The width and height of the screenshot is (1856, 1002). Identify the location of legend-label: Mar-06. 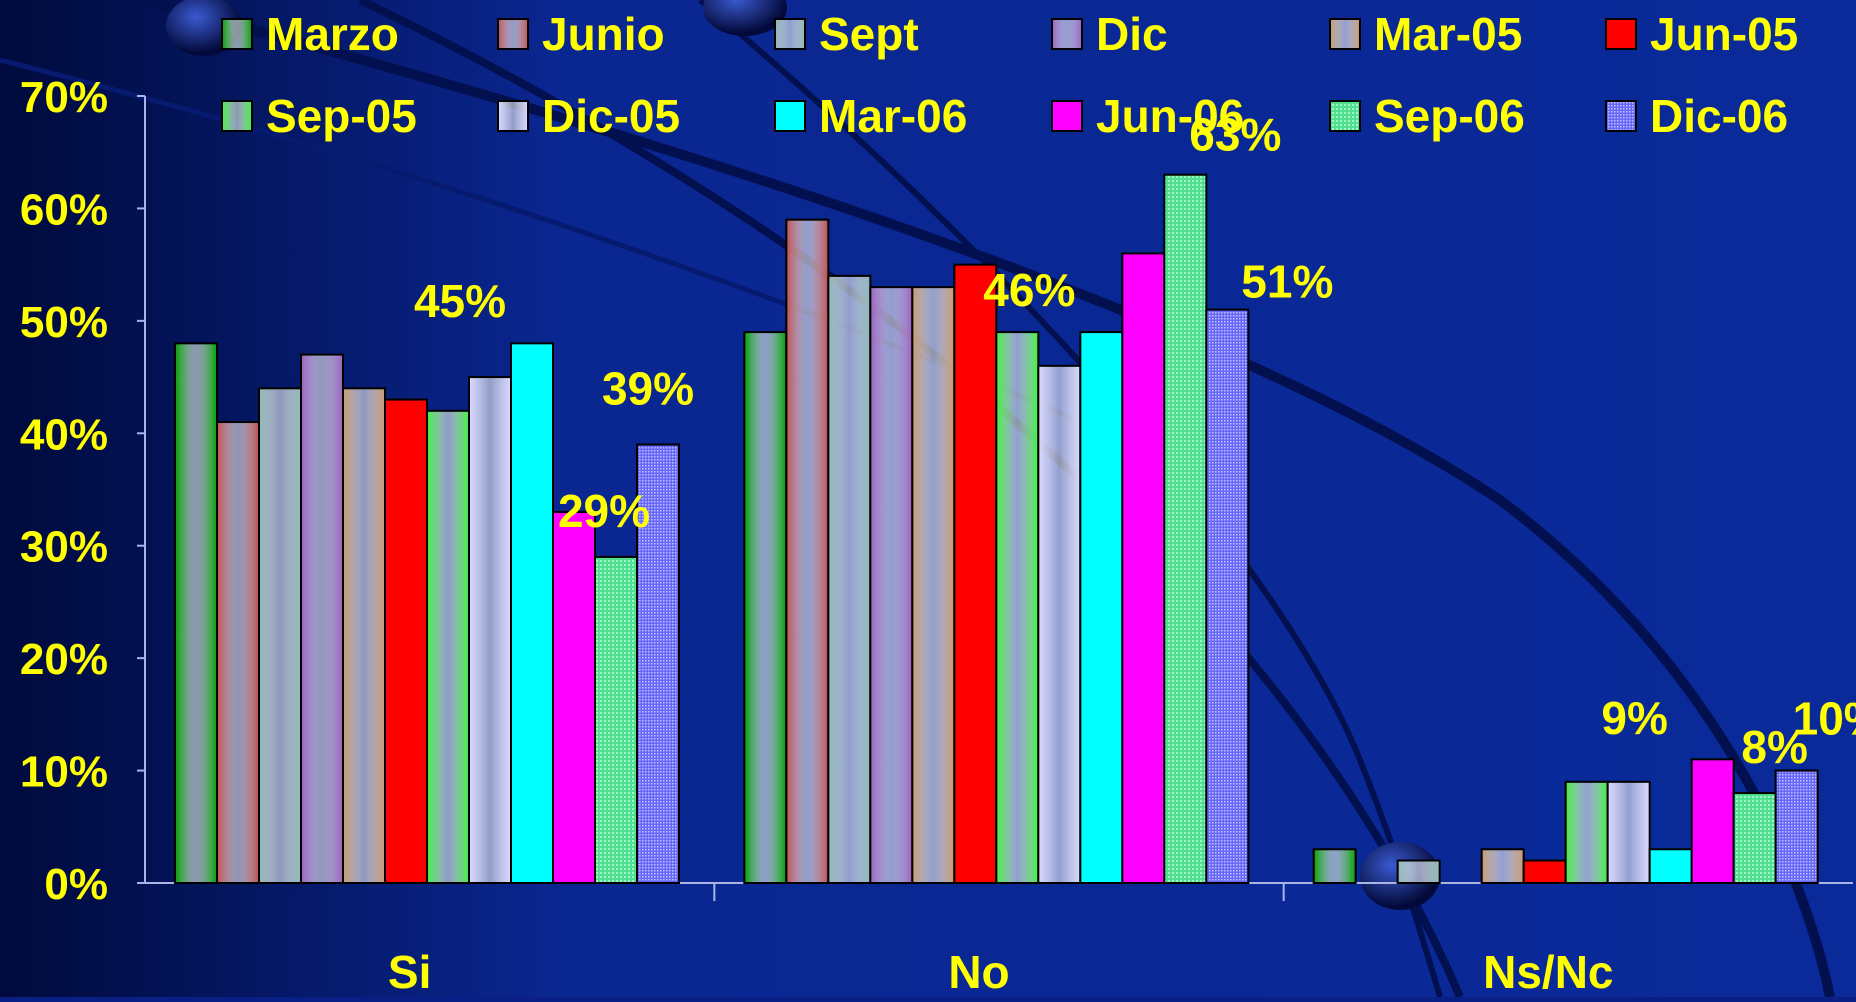
(893, 116).